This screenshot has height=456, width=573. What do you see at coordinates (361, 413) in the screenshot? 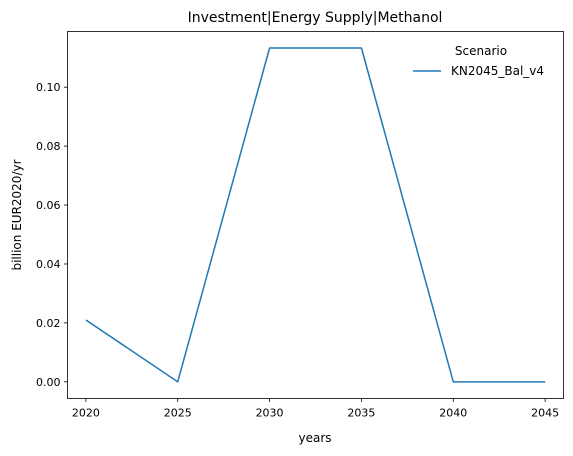
I see `x-tick-label: 2035` at bounding box center [361, 413].